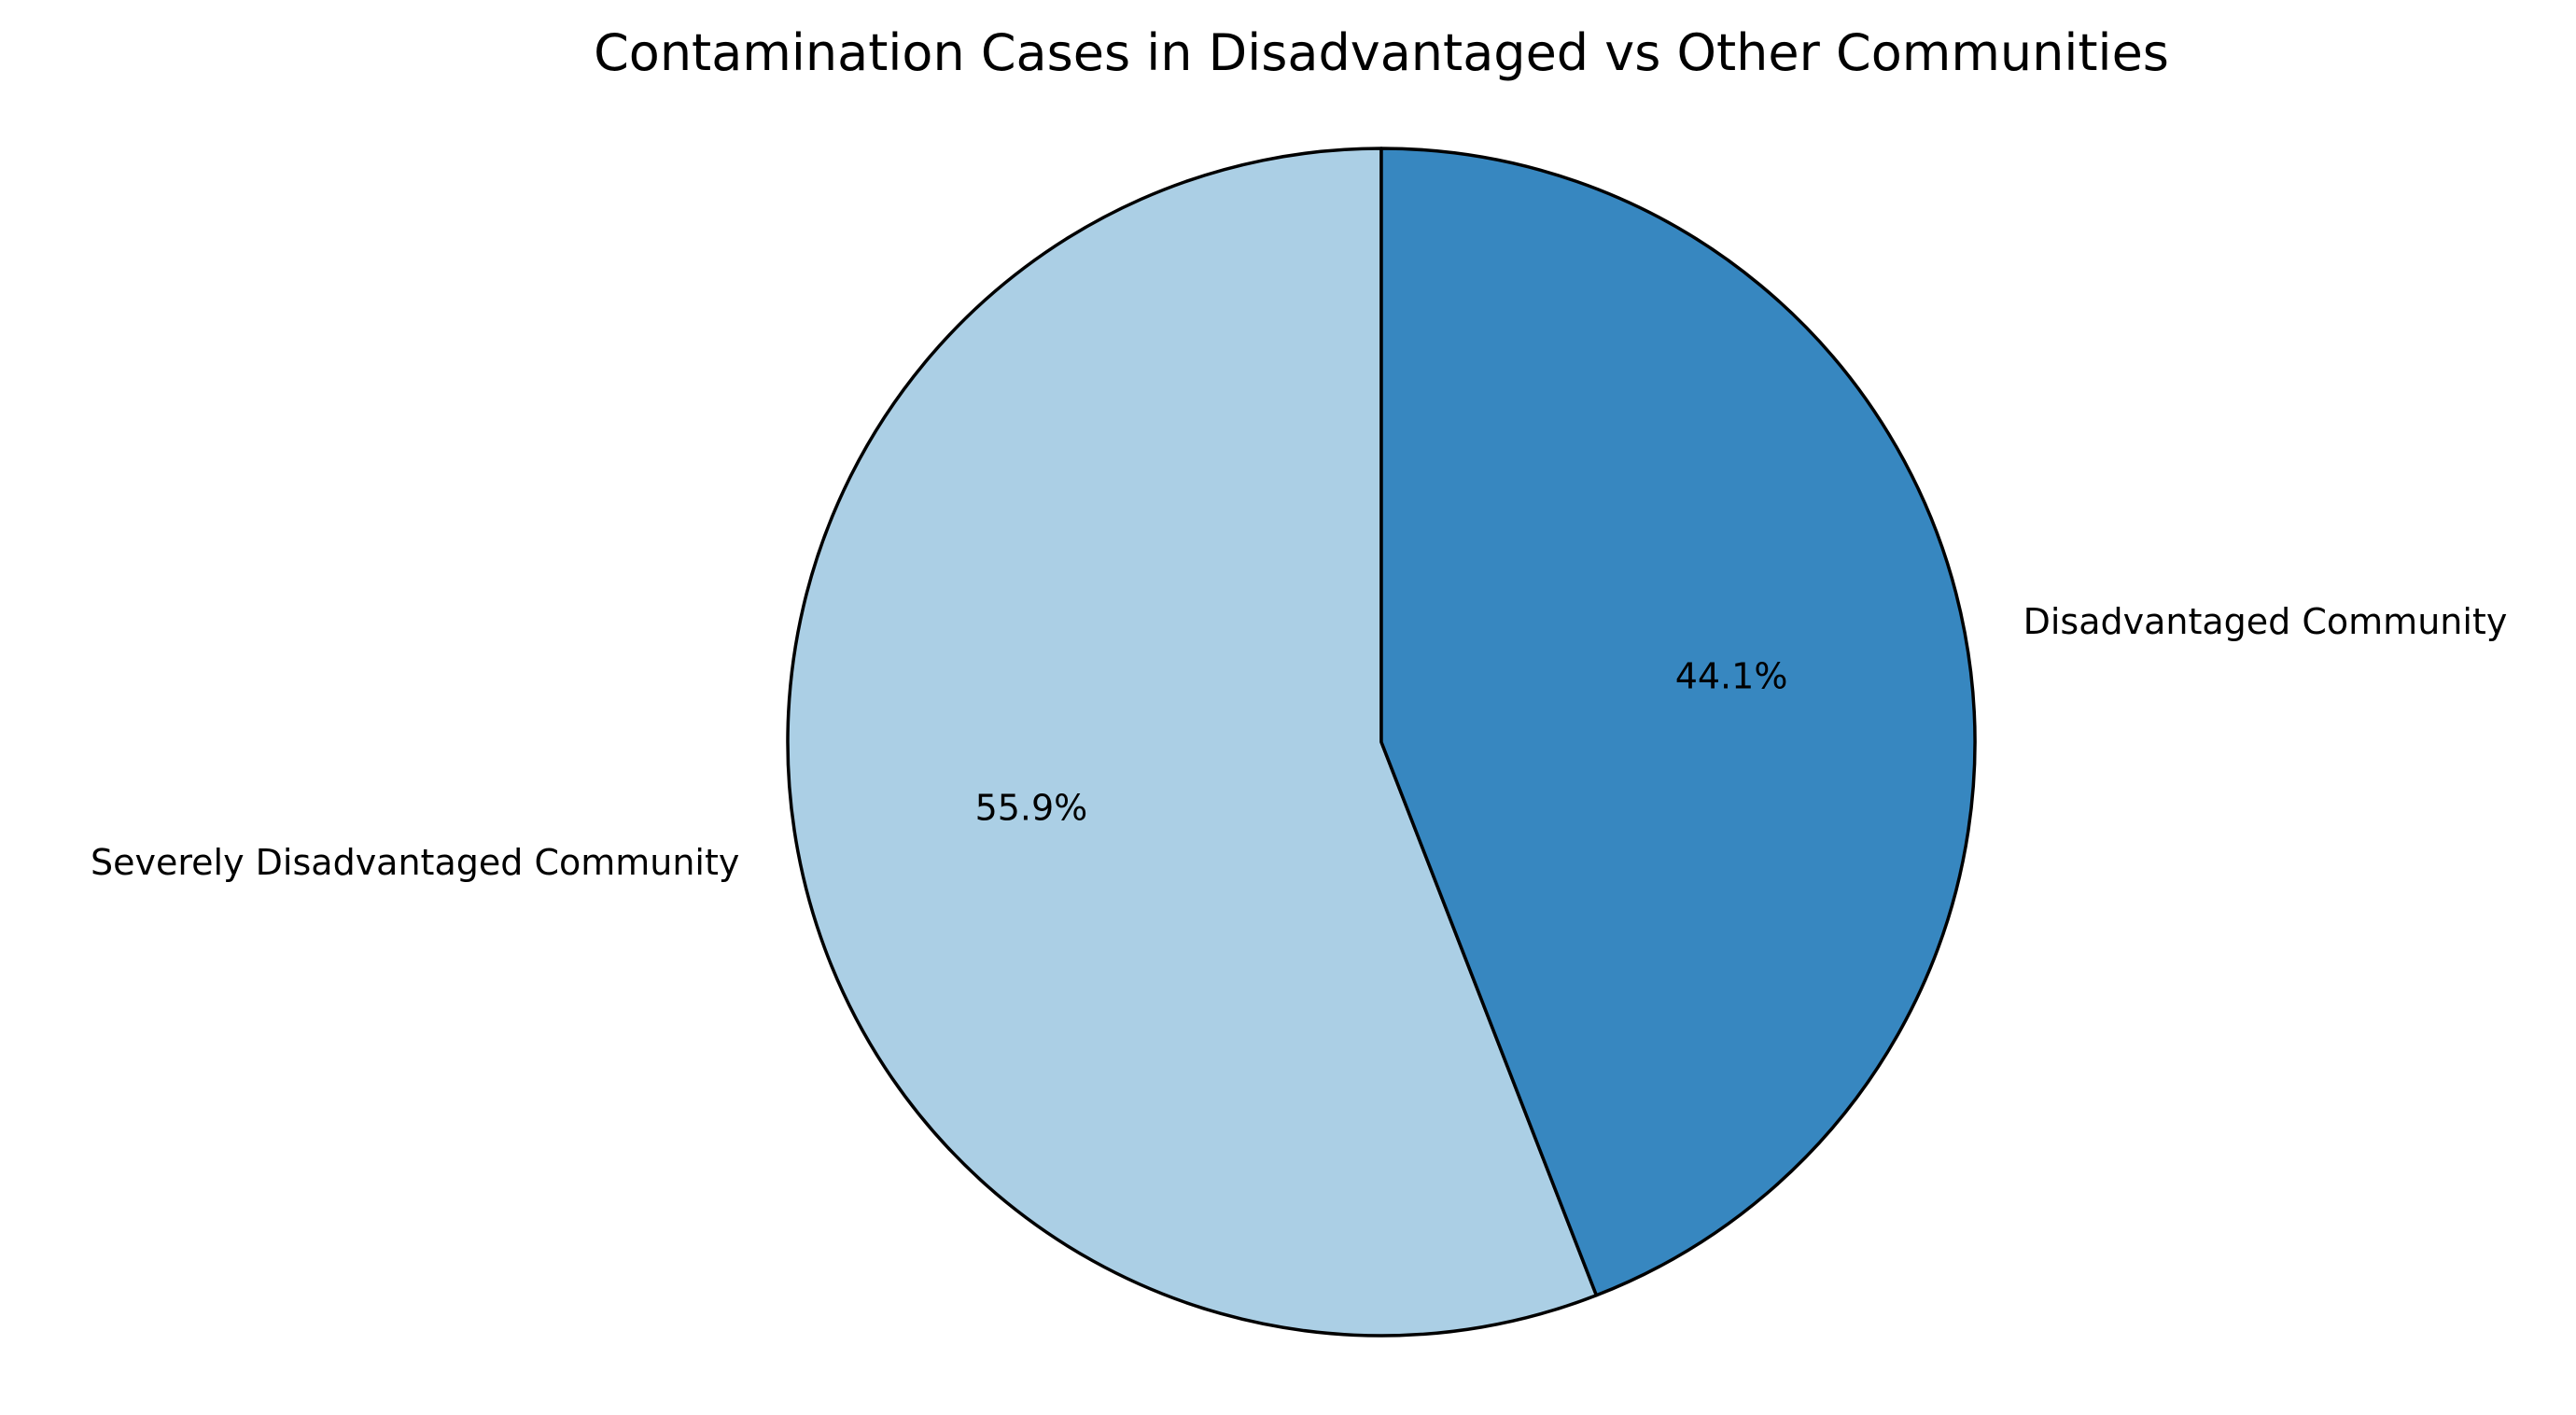 Image resolution: width=2576 pixels, height=1415 pixels. Describe the element at coordinates (1731, 676) in the screenshot. I see `slice-percentage-label: 44.1%` at that location.